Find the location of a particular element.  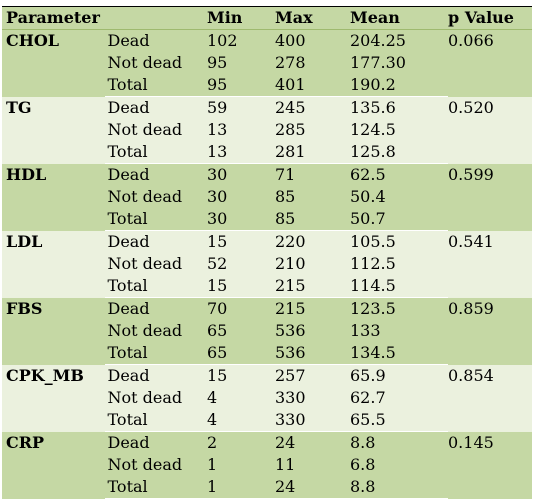

mean-value: 105.5 is located at coordinates (399, 241).